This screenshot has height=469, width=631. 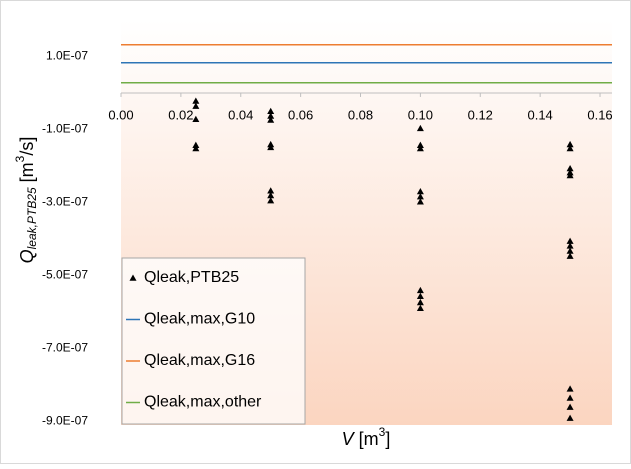 I want to click on x-tick-label: 0.00, so click(x=120, y=114).